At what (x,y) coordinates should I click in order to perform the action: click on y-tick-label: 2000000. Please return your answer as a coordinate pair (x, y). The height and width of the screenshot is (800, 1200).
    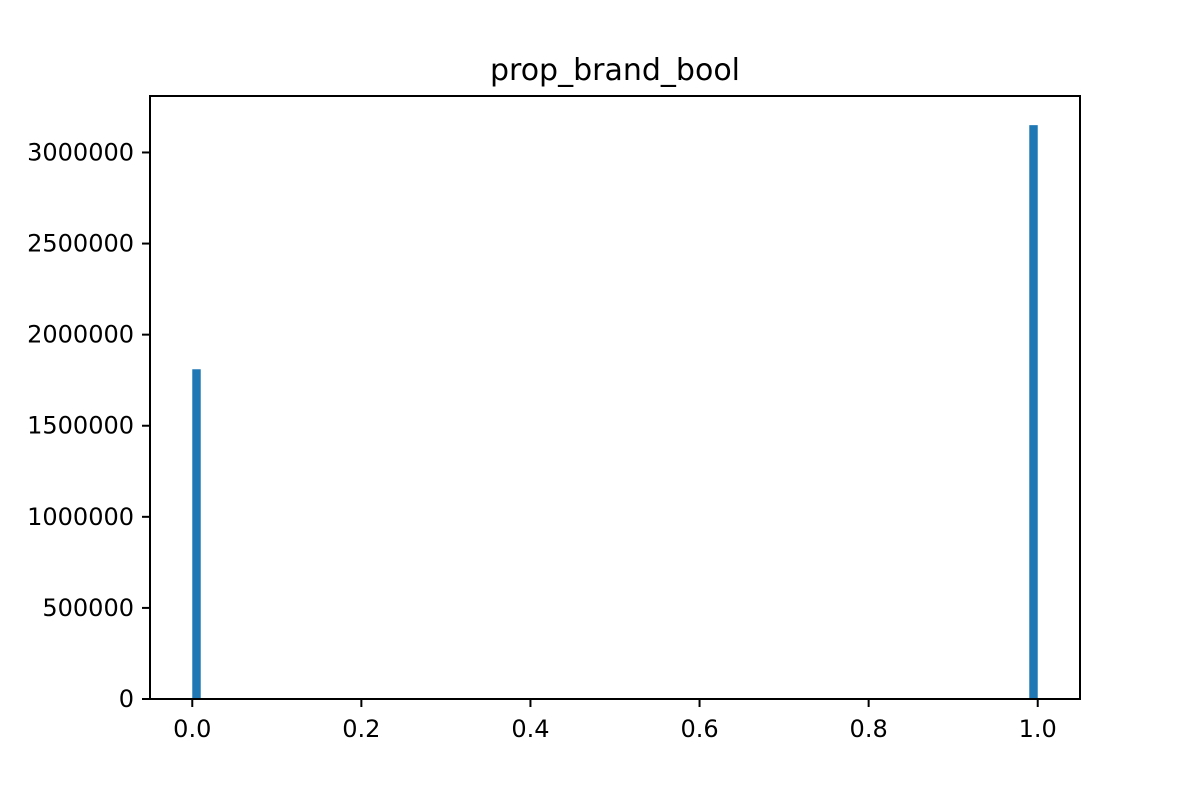
    Looking at the image, I should click on (80, 335).